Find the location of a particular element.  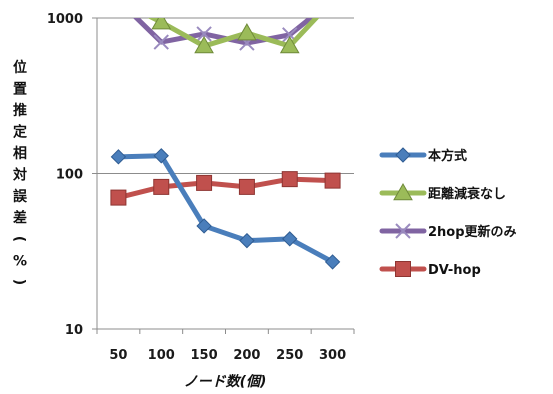

legend-item: 2hop更新のみ is located at coordinates (448, 231).